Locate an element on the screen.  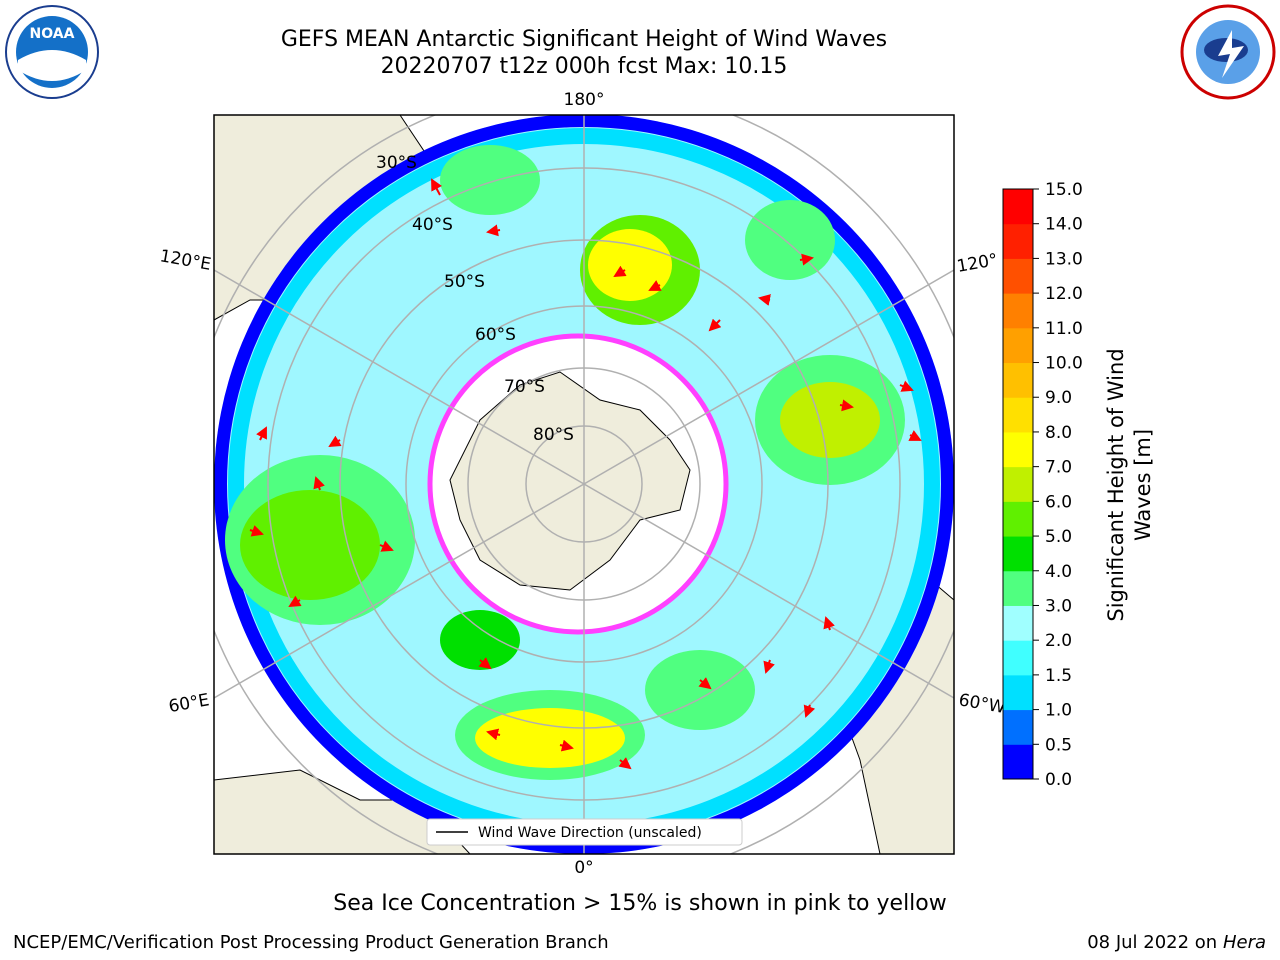
lon-label-60w: 60°W is located at coordinates (982, 704).